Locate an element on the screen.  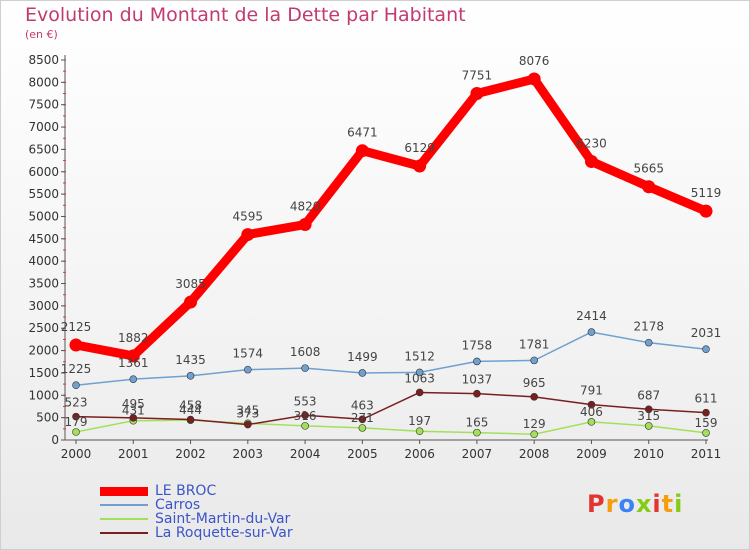
data-label: 5119 is located at coordinates (706, 193).